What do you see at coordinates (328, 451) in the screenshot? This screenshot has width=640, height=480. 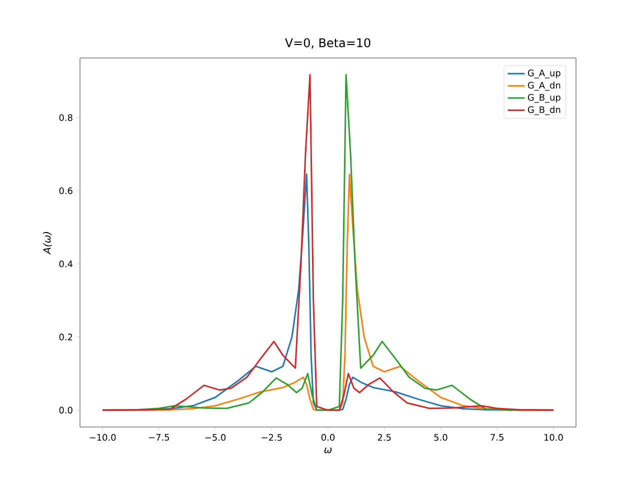 I see `x-axis-title: ω` at bounding box center [328, 451].